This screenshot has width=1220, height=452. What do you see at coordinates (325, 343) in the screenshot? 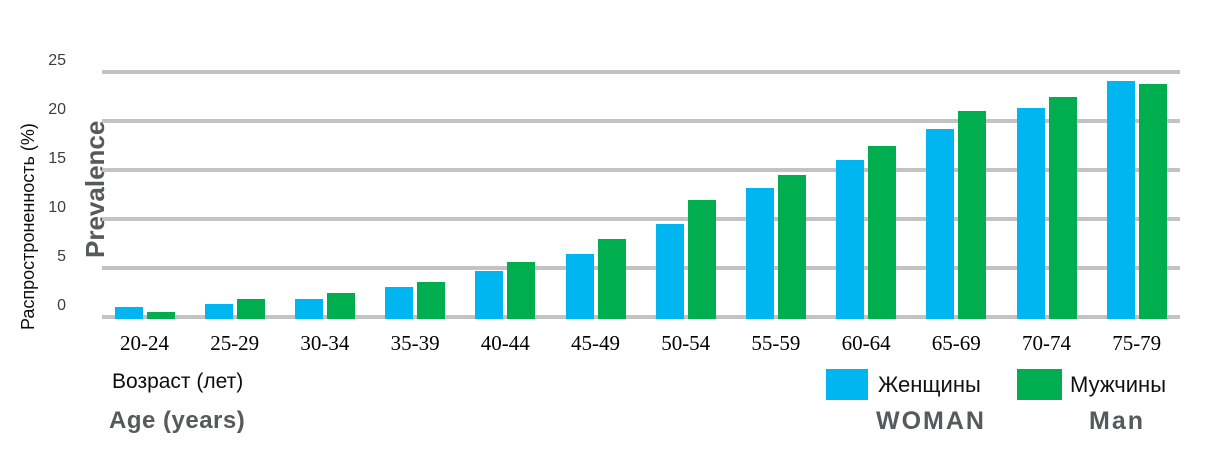
I see `x-tick-label-30-34: 30-34` at bounding box center [325, 343].